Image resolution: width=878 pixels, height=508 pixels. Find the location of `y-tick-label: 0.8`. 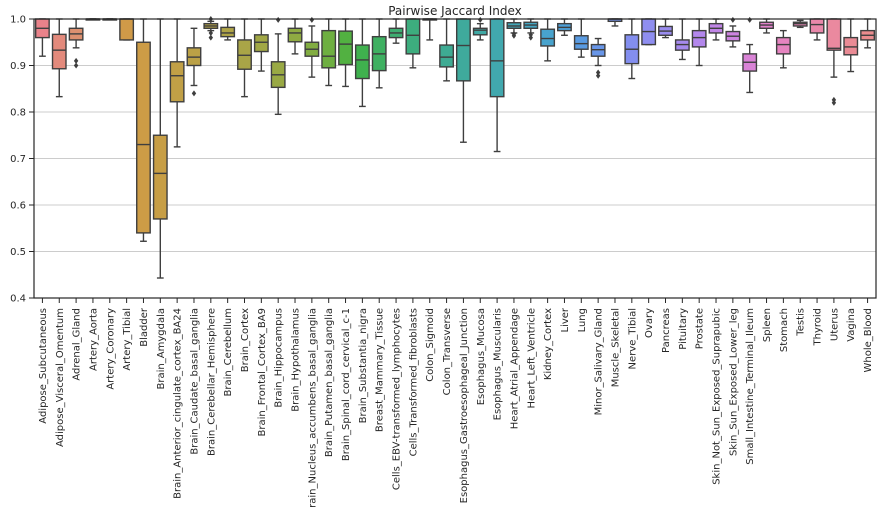

y-tick-label: 0.8 is located at coordinates (18, 113).